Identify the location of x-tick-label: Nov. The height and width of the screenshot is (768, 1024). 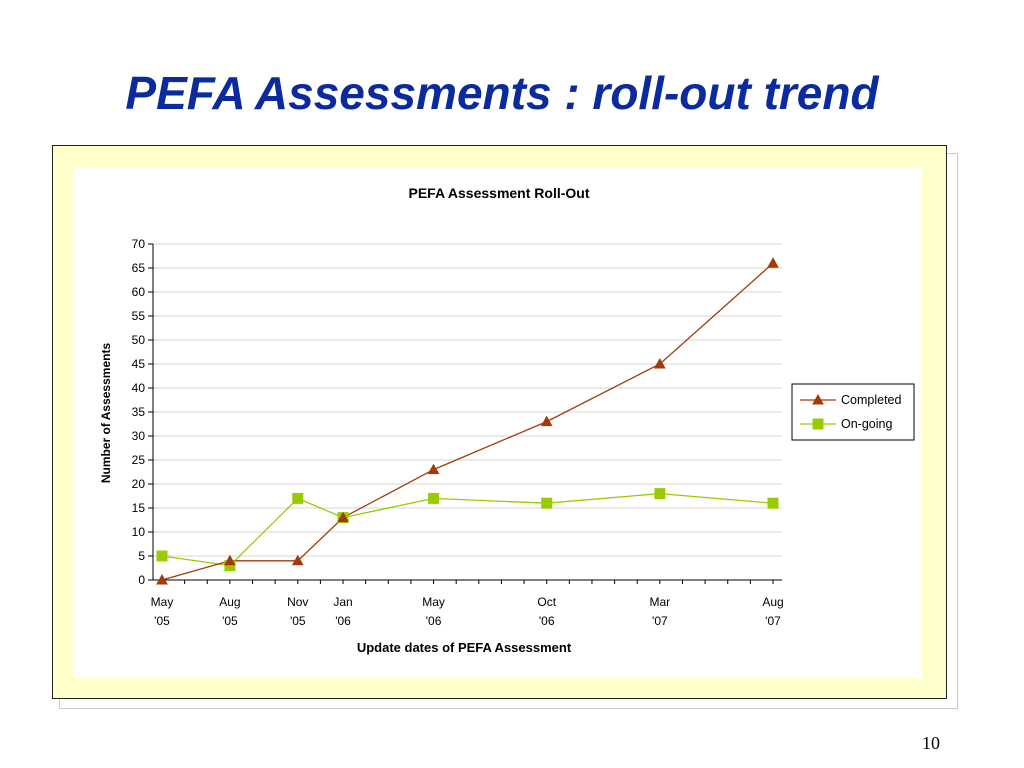
(297, 602).